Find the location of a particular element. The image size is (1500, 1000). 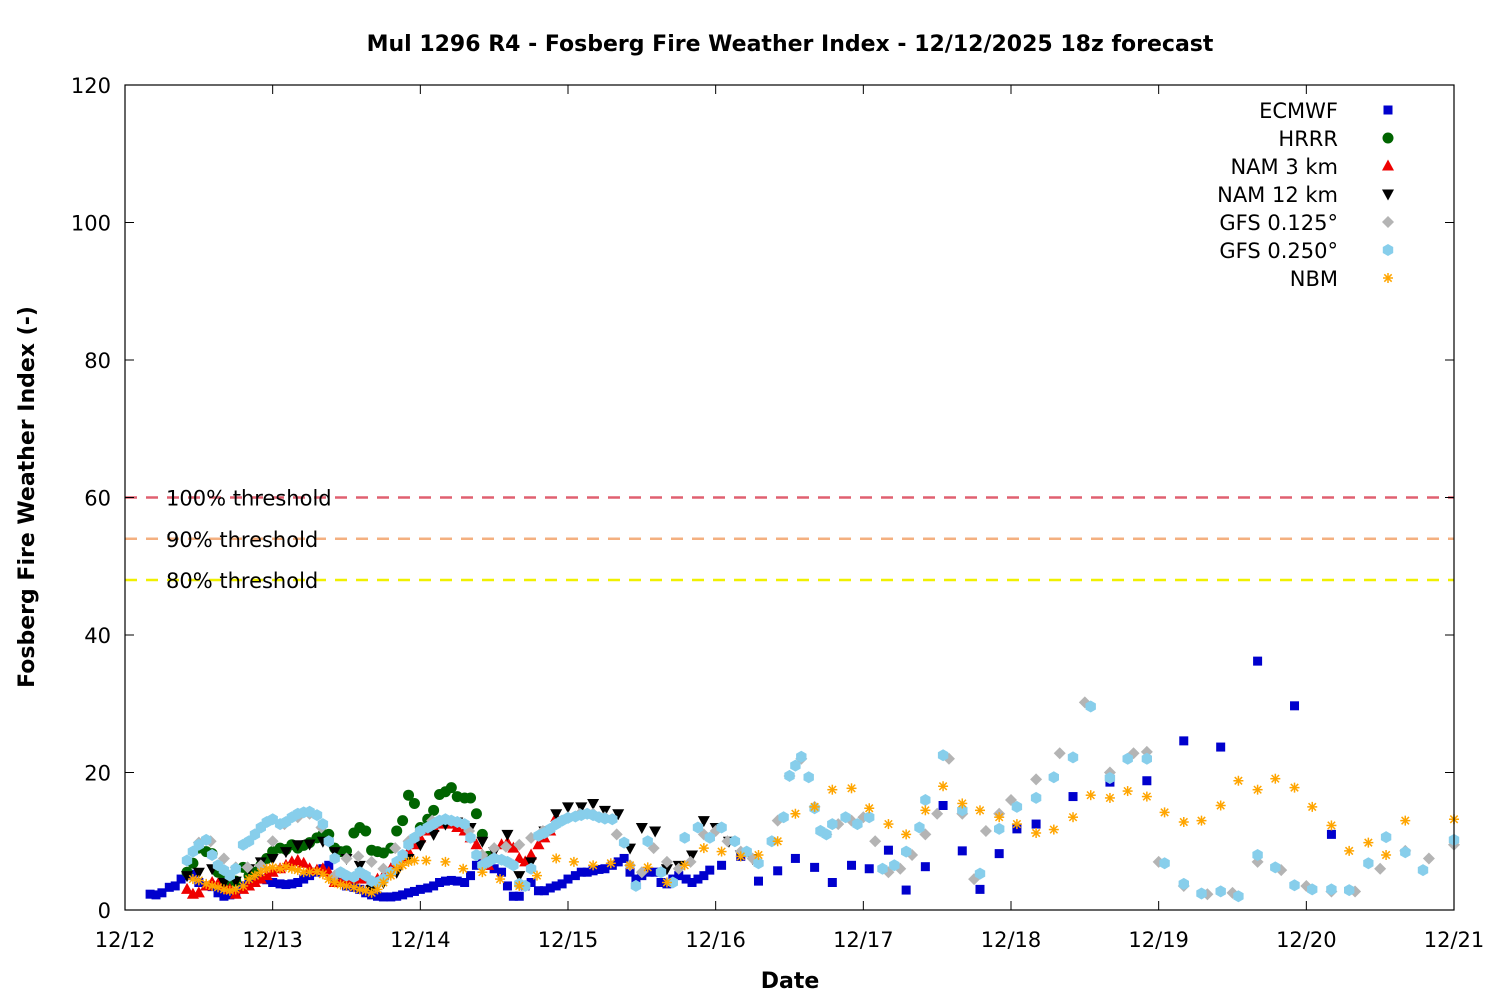

legend-marker-ecmwf is located at coordinates (1388, 110).